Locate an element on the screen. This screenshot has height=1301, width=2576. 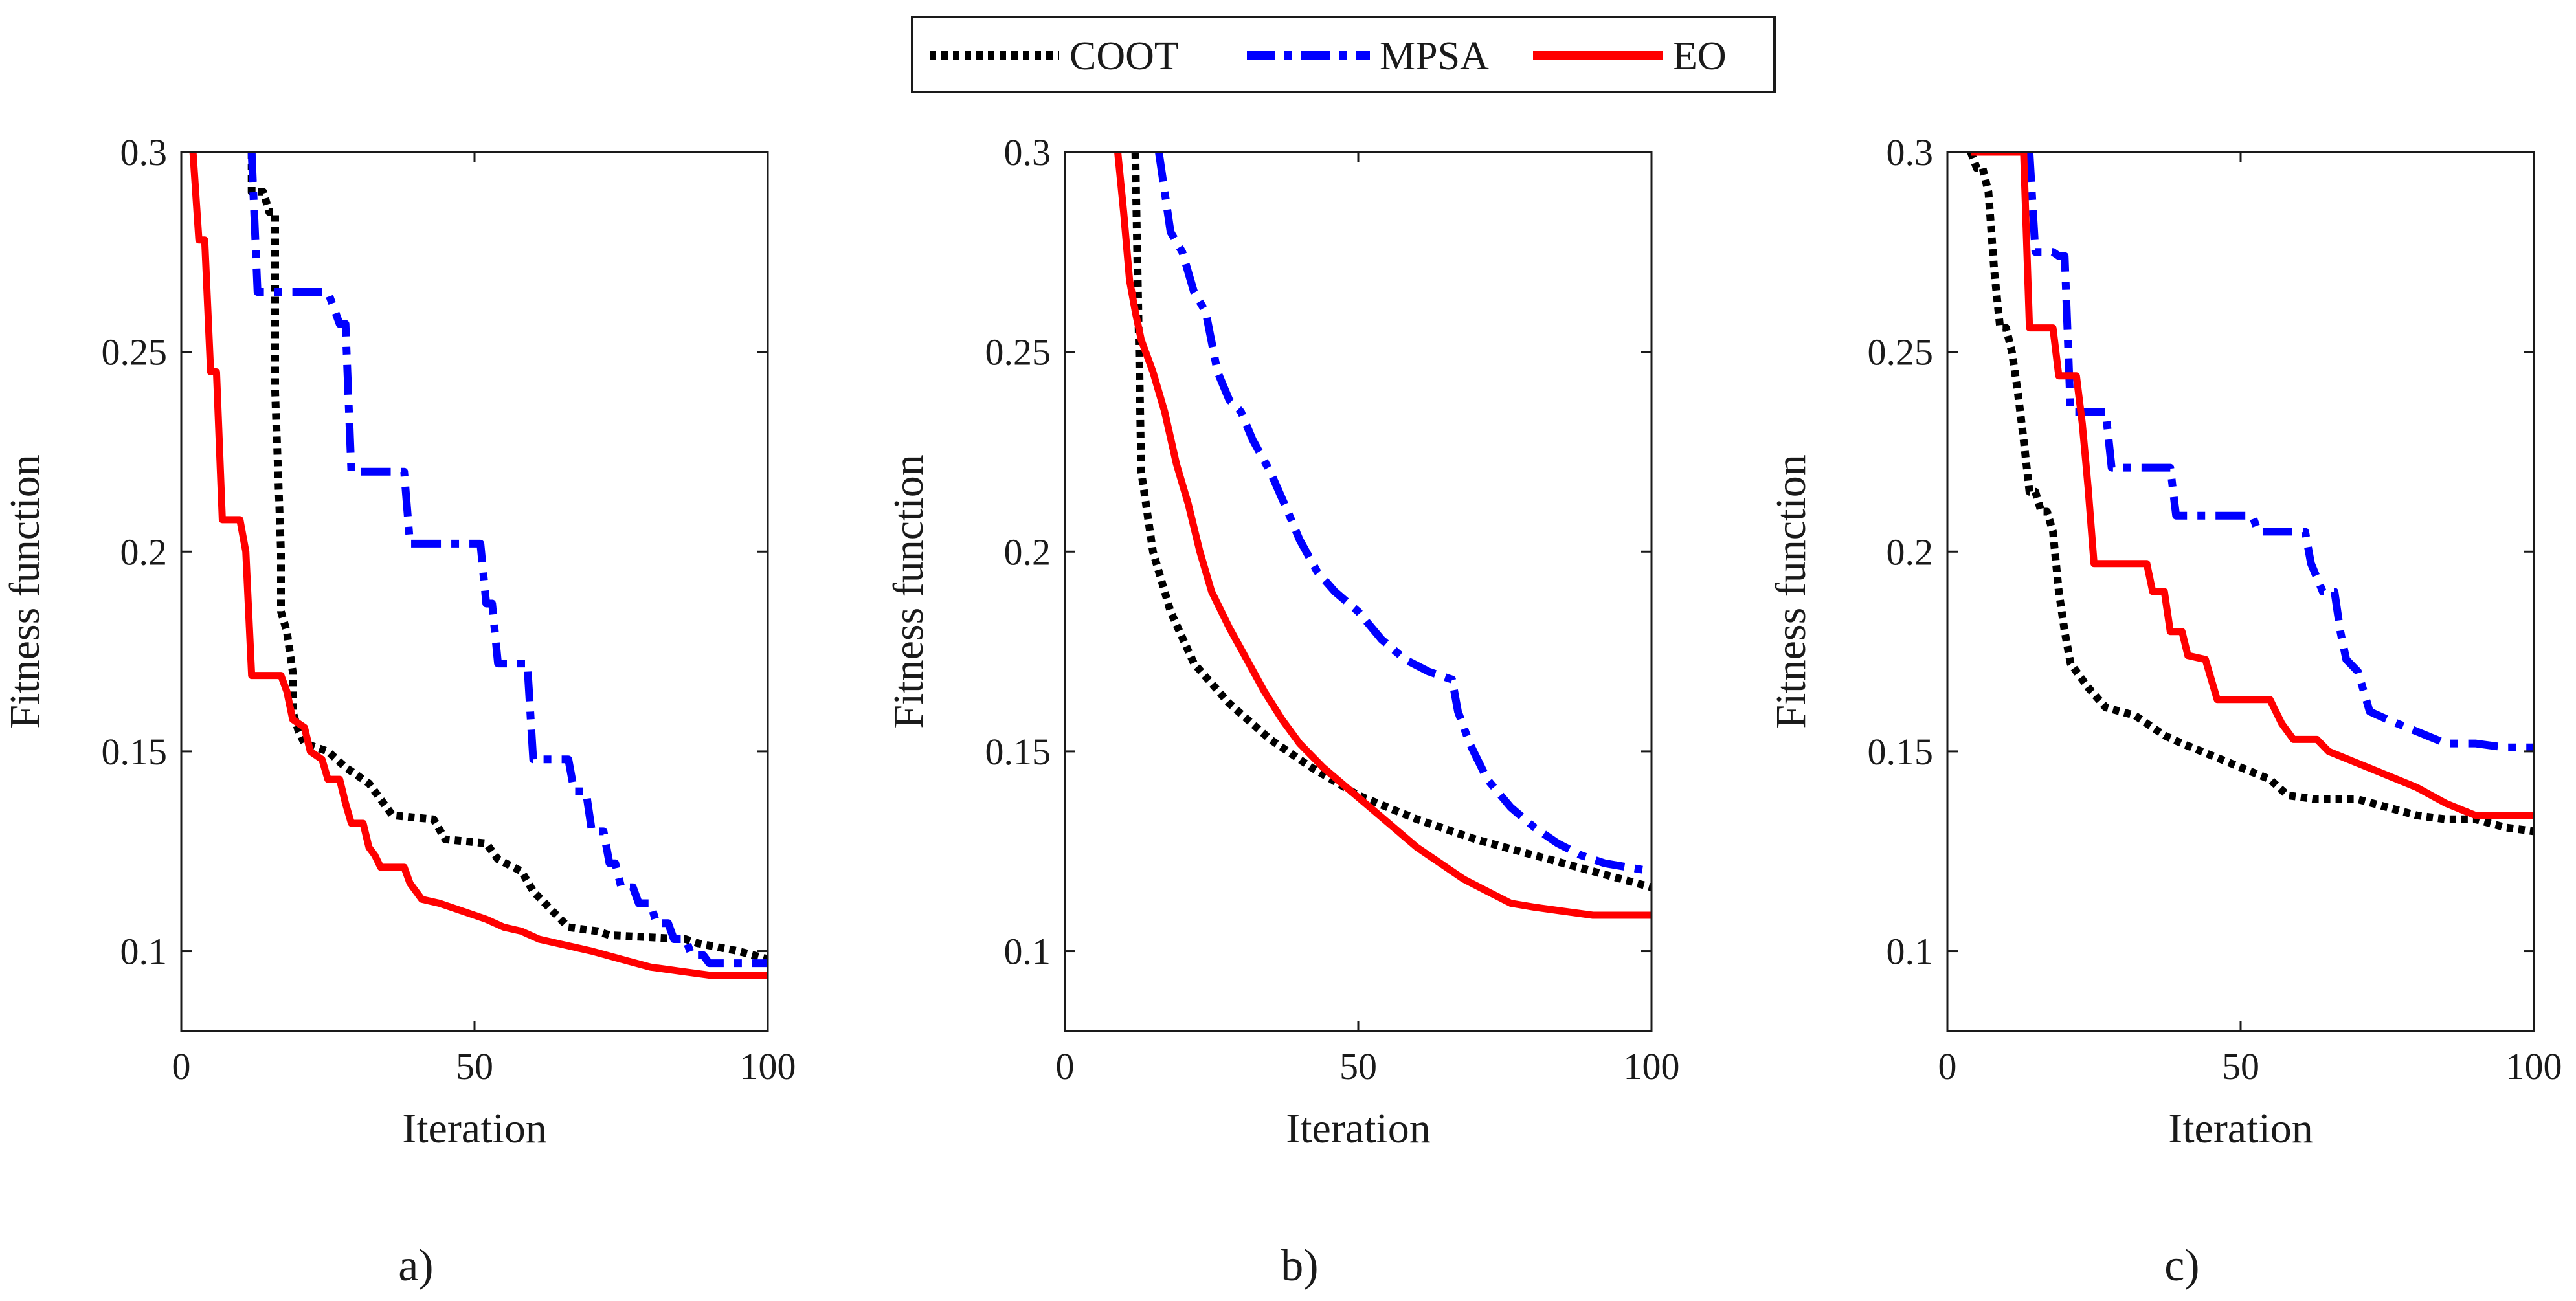
panel-1-ytick-label: 0.15 is located at coordinates (135, 752).